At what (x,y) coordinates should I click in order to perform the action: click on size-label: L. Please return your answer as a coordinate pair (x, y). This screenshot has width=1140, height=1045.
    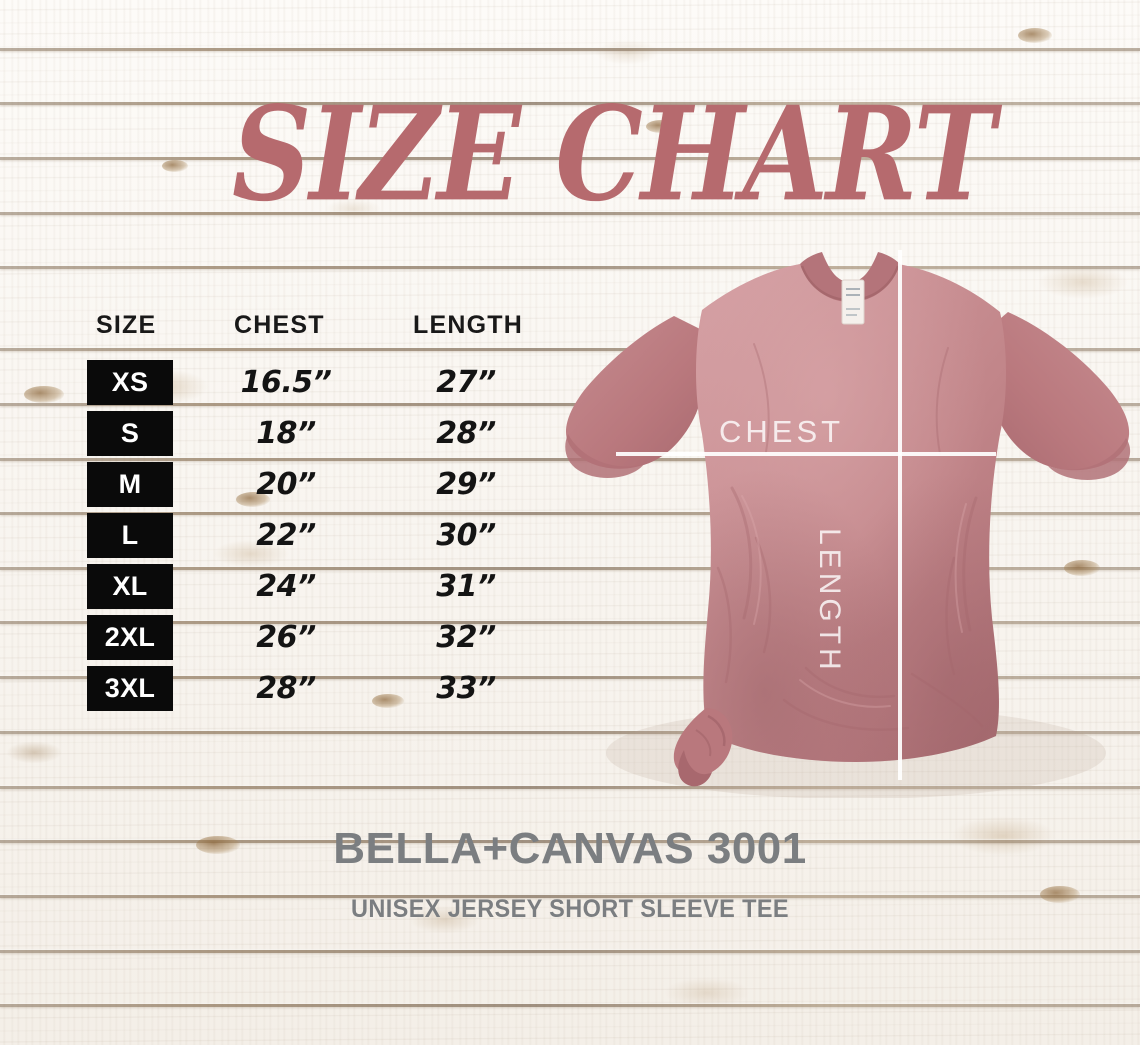
    Looking at the image, I should click on (130, 535).